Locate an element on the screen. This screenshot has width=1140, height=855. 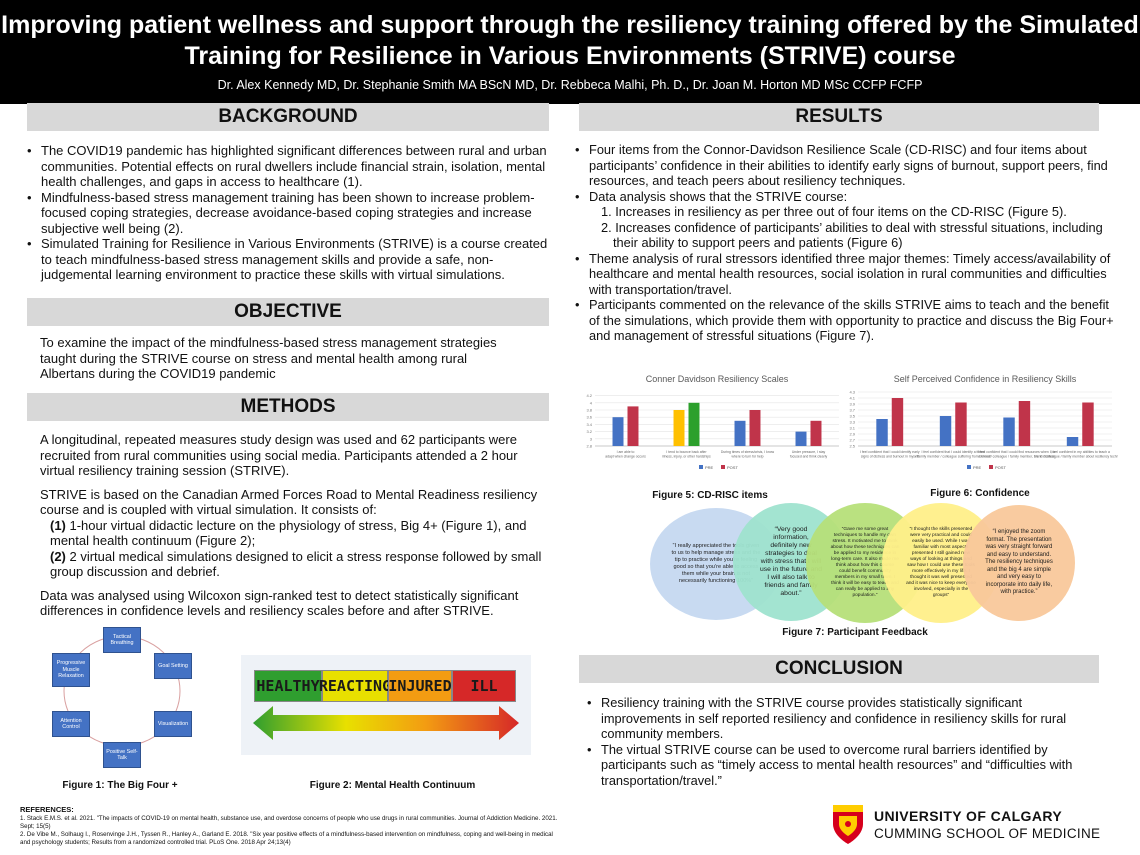
x-tick-label: I tend to bounce back after is located at coordinates (686, 452).